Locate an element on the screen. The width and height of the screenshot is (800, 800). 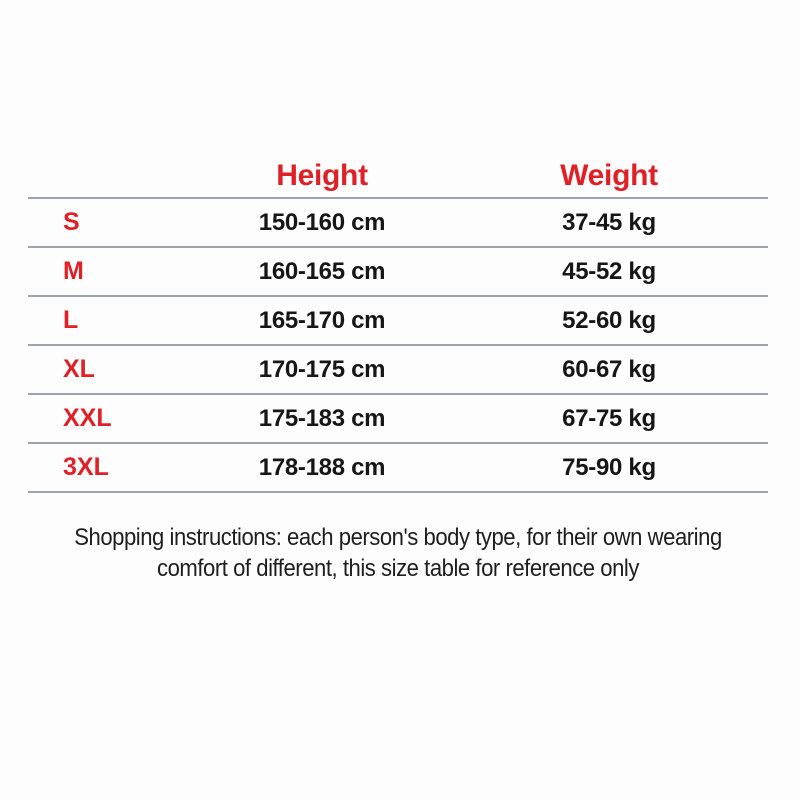
size-label: M is located at coordinates (73, 271).